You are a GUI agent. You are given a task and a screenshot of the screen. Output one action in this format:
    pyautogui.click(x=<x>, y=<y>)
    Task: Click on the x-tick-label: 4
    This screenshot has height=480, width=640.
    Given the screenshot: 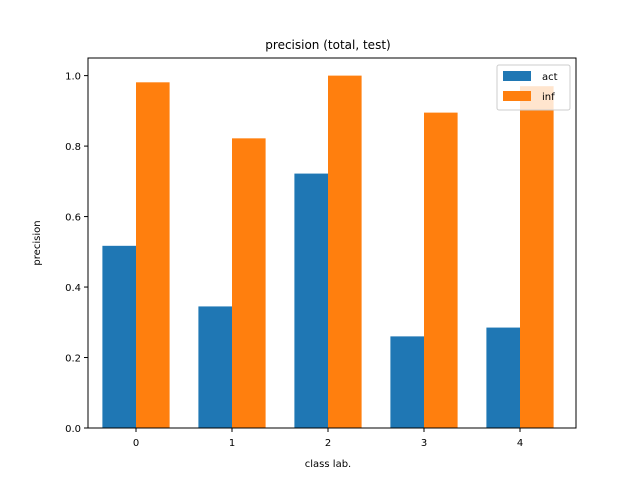 What is the action you would take?
    pyautogui.click(x=520, y=443)
    